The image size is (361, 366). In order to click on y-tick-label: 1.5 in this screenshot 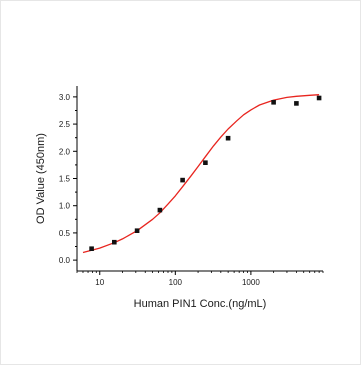, I will do `click(65, 179)`.